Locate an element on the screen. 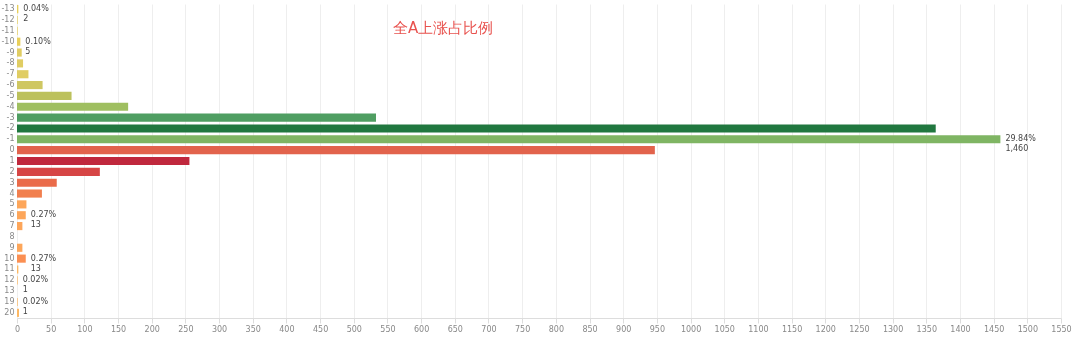  x-tick-label: 100 is located at coordinates (85, 329).